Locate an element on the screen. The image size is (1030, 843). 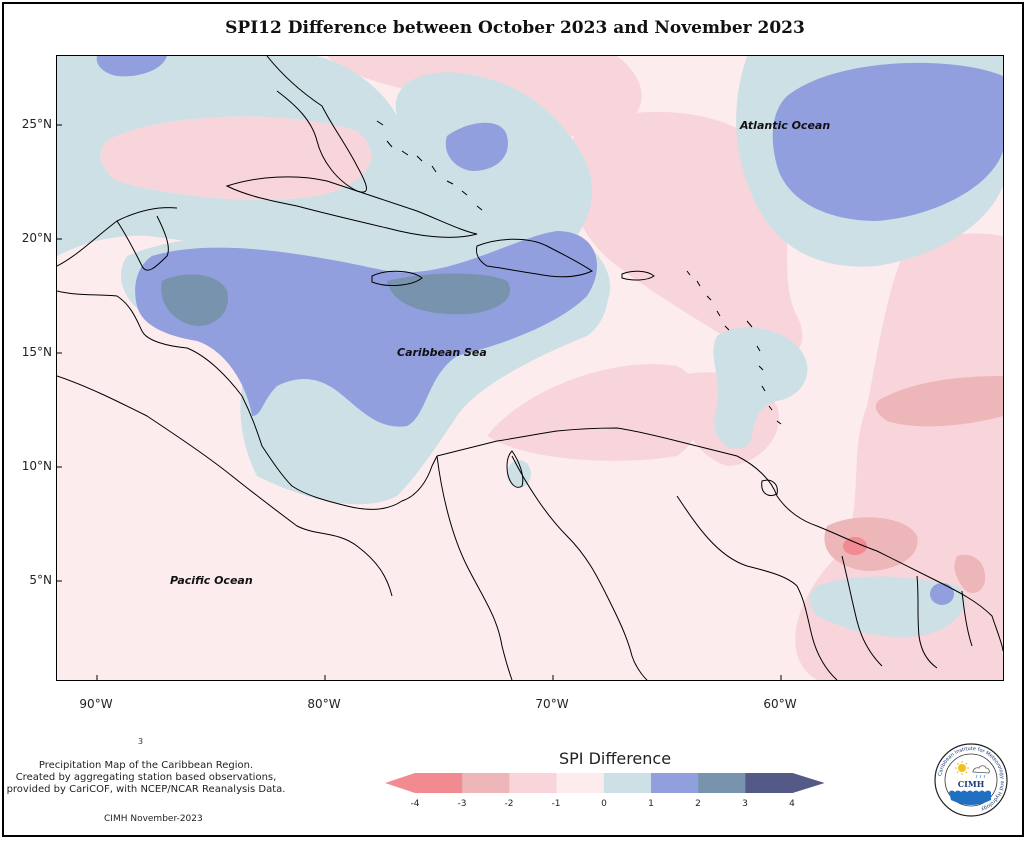
legend-tick: -3 is located at coordinates (462, 804).